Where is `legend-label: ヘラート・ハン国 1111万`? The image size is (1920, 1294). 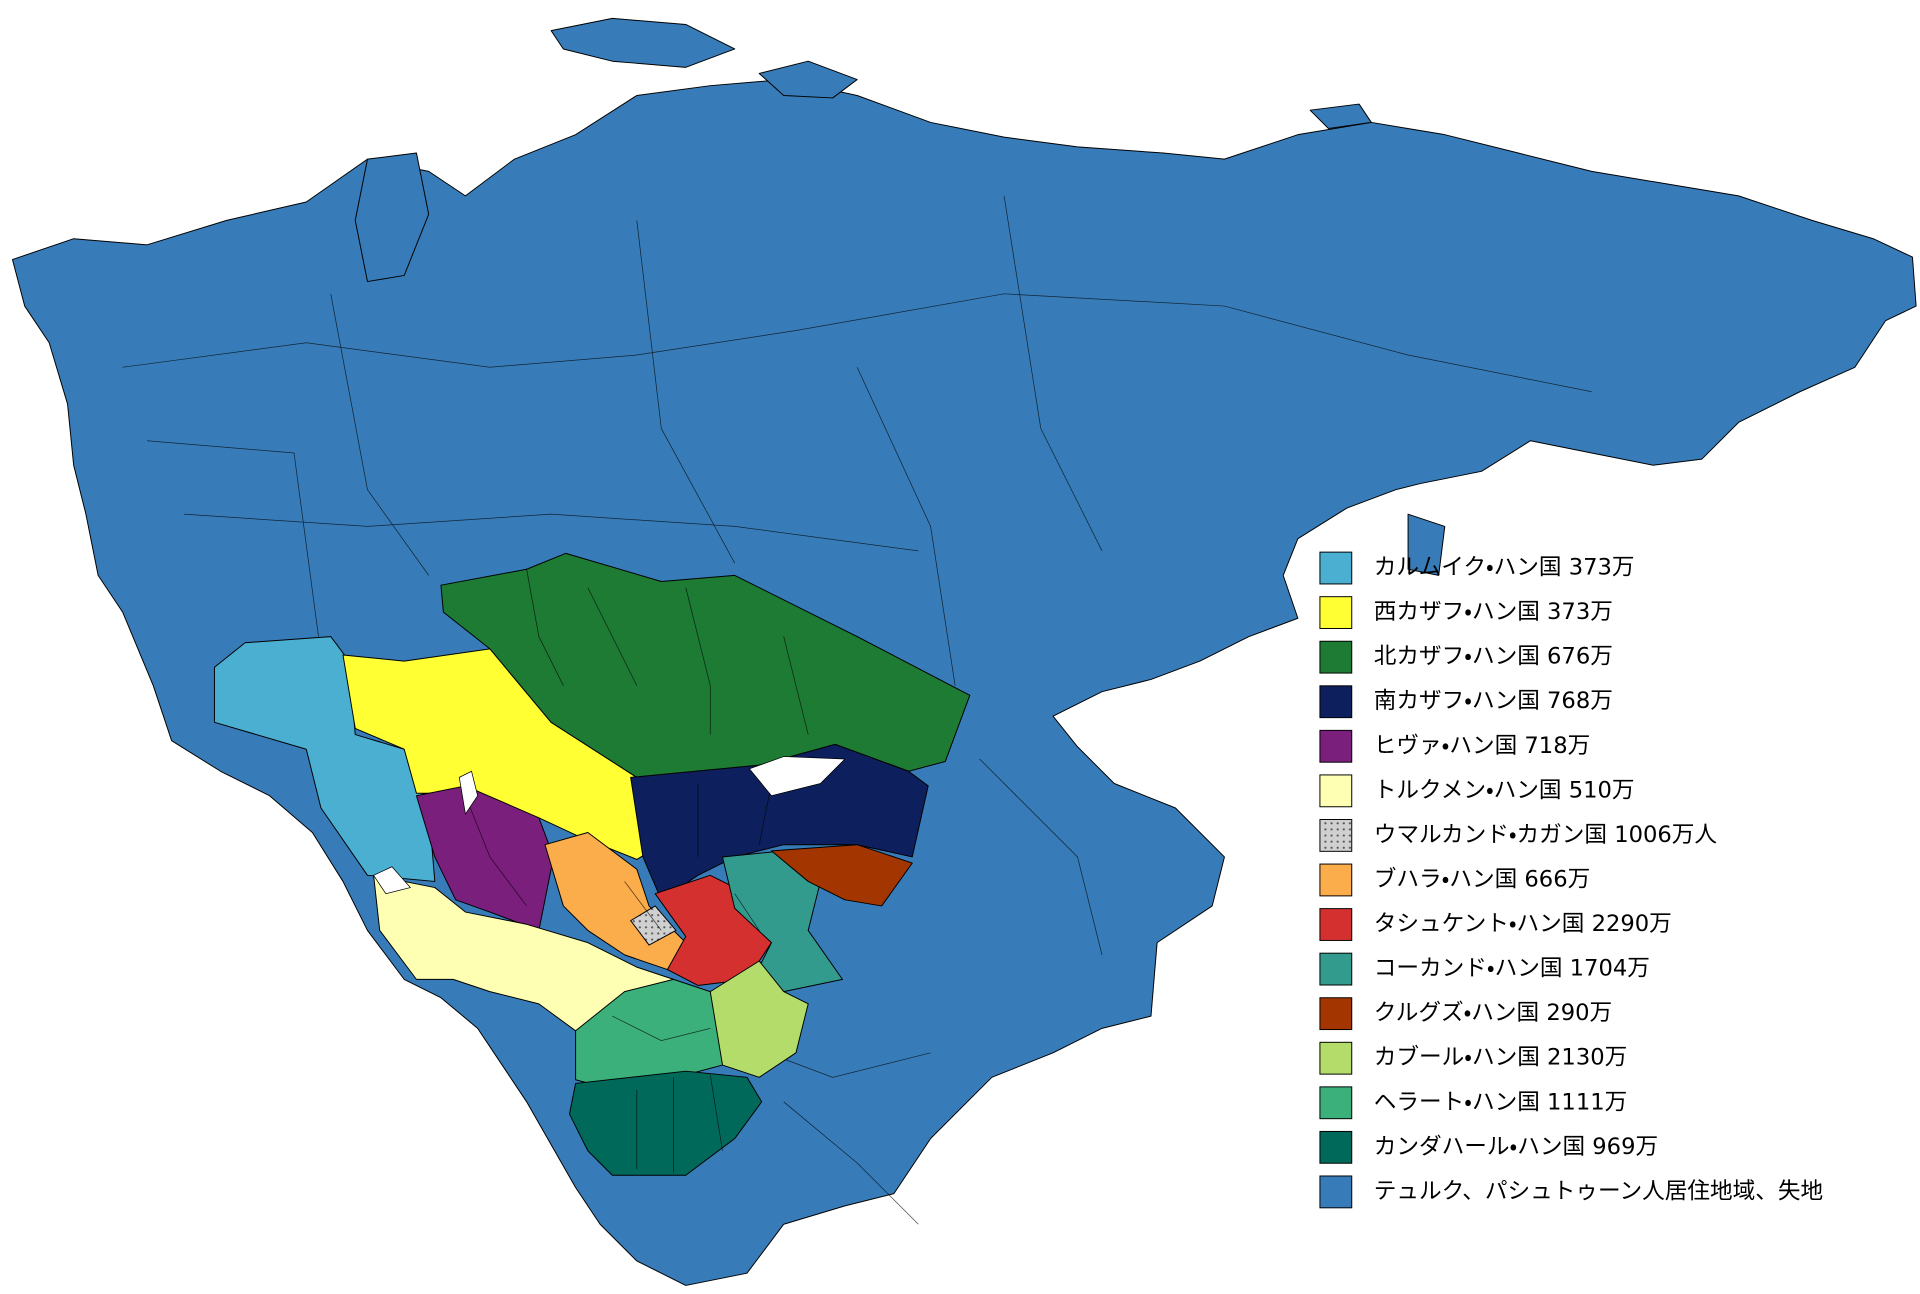
legend-label: ヘラート・ハン国 1111万 is located at coordinates (1500, 1102).